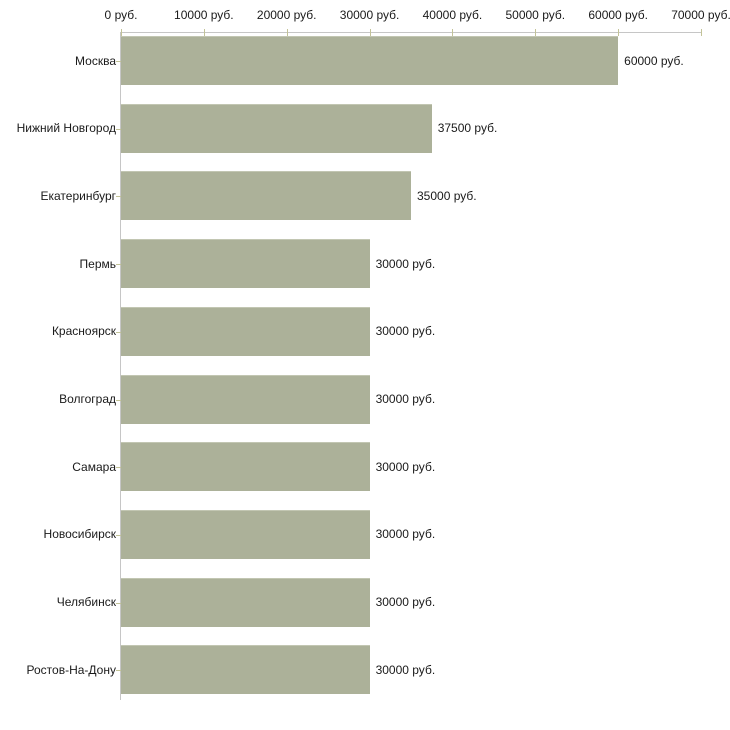  Describe the element at coordinates (535, 15) in the screenshot. I see `x-axis-tick-label: 50000 руб.` at that location.